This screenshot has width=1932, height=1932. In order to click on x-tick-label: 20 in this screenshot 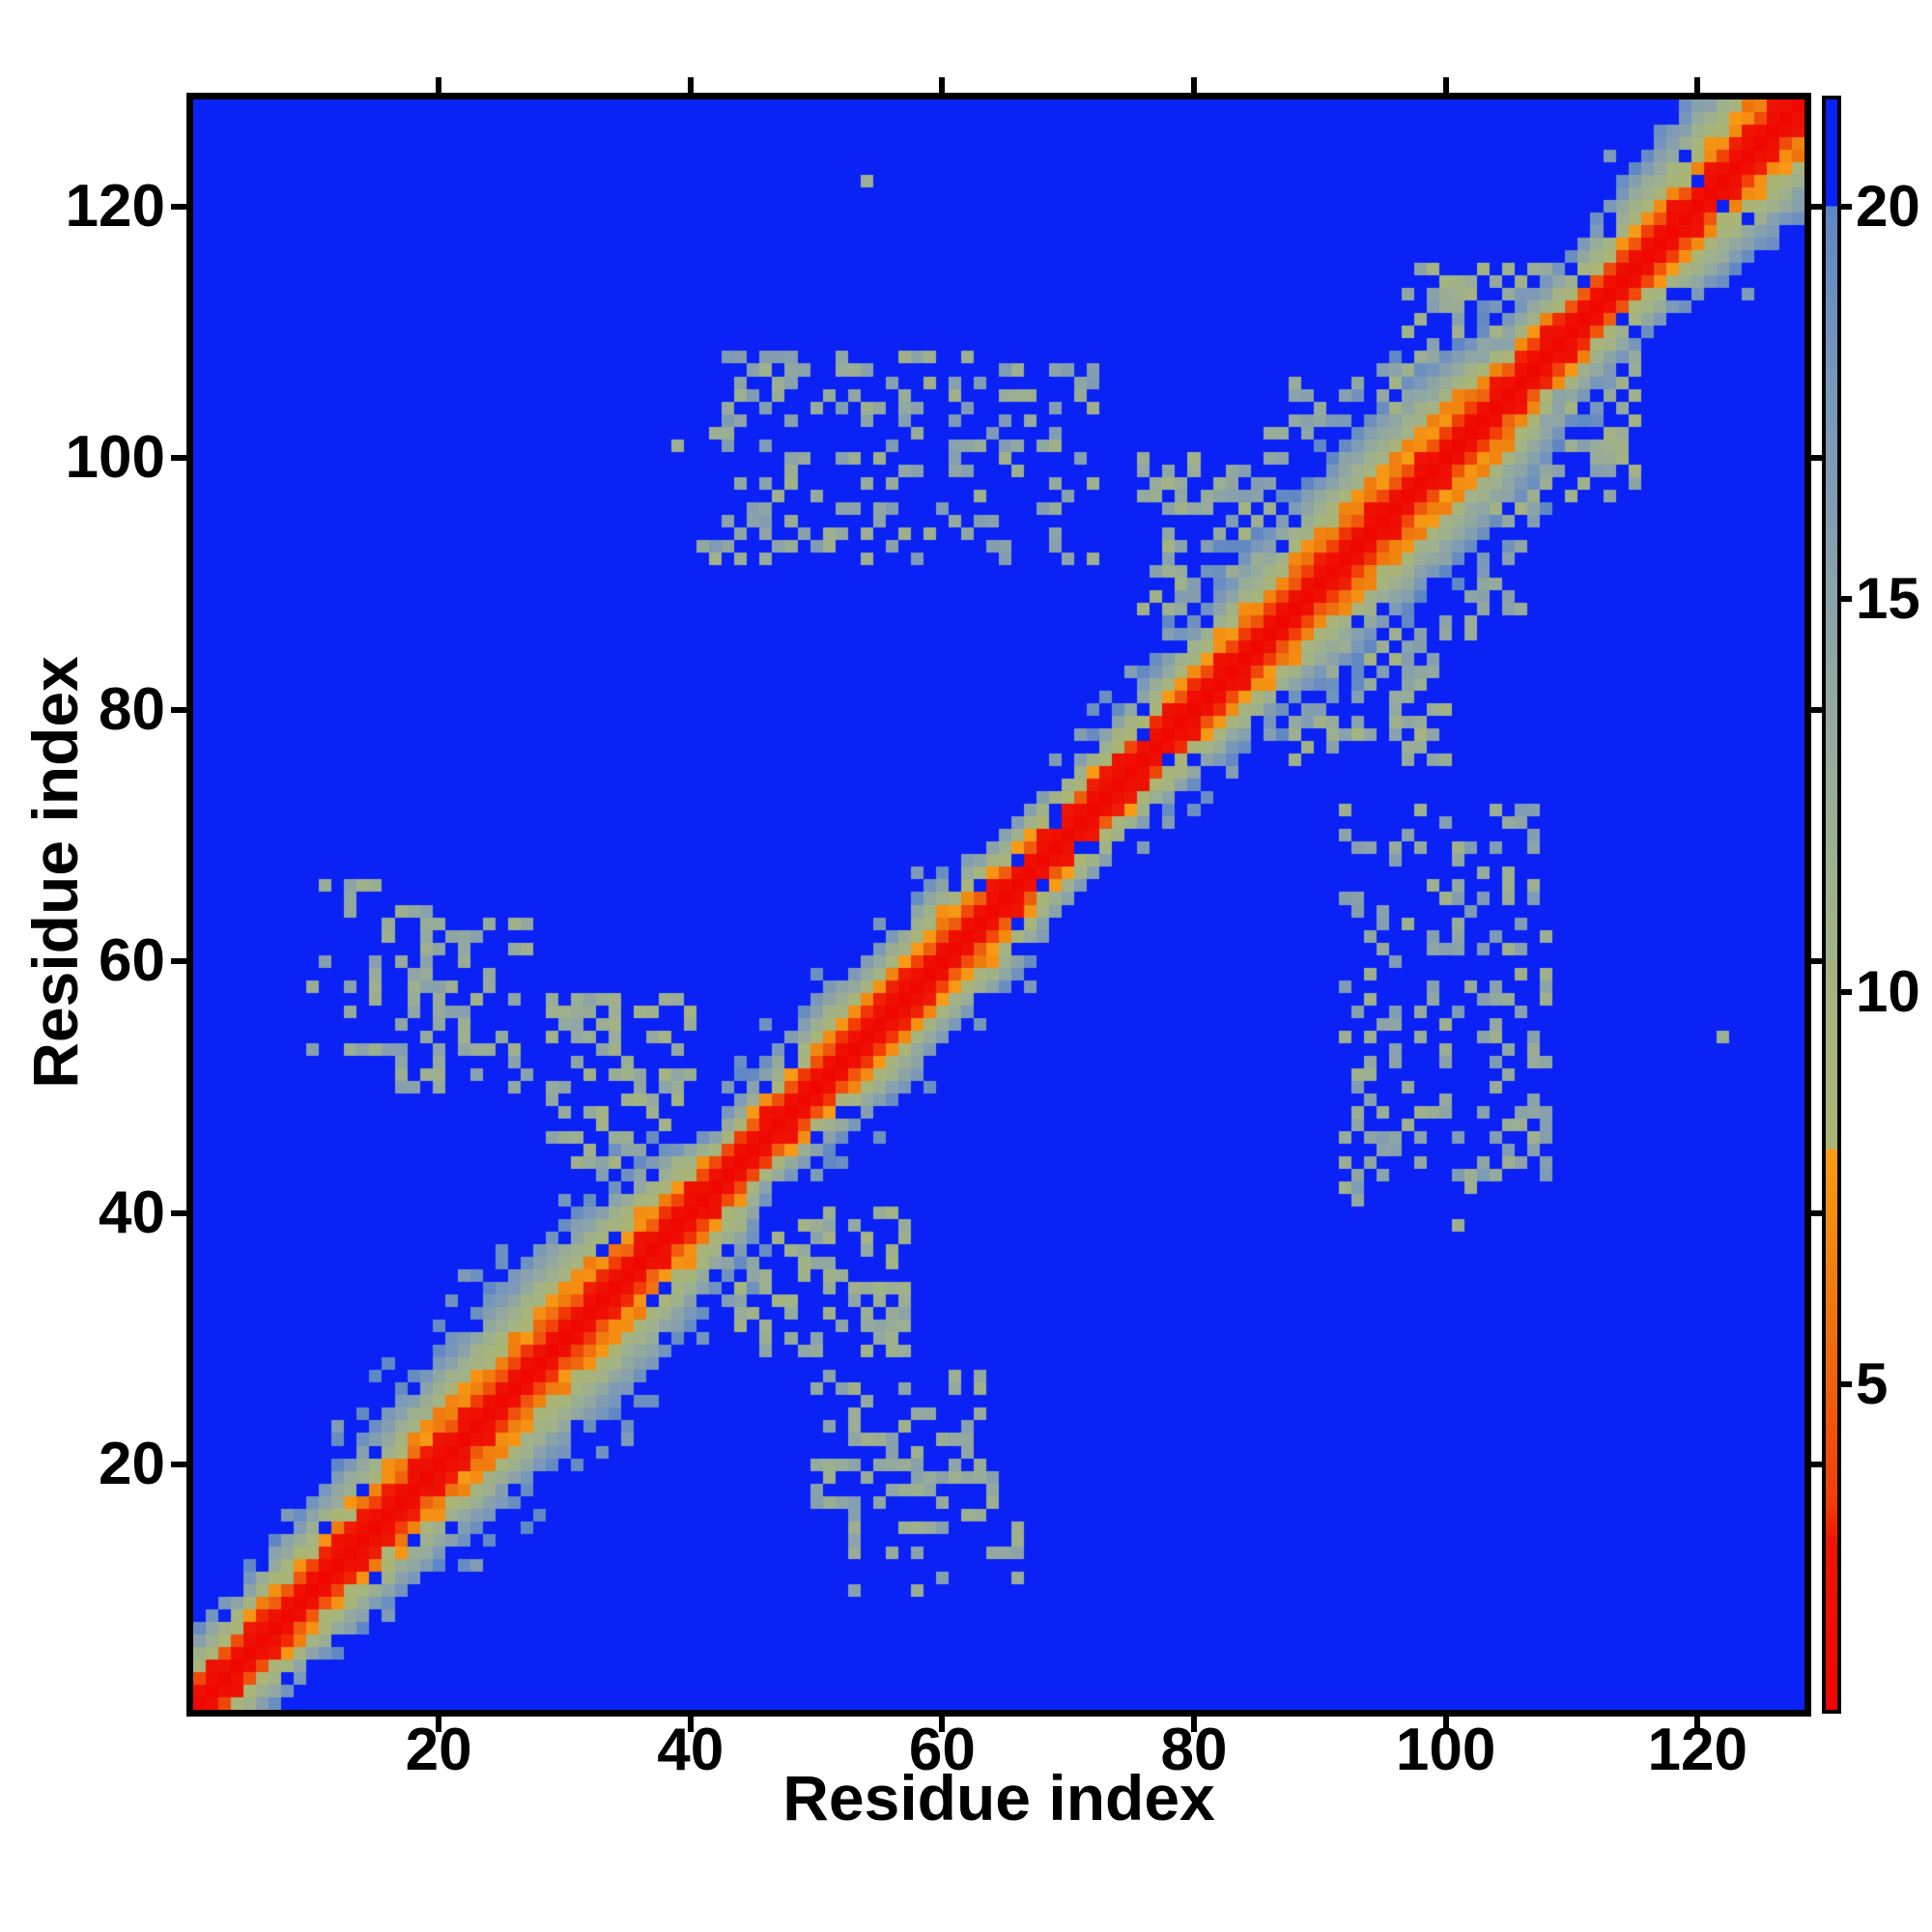, I will do `click(438, 1750)`.